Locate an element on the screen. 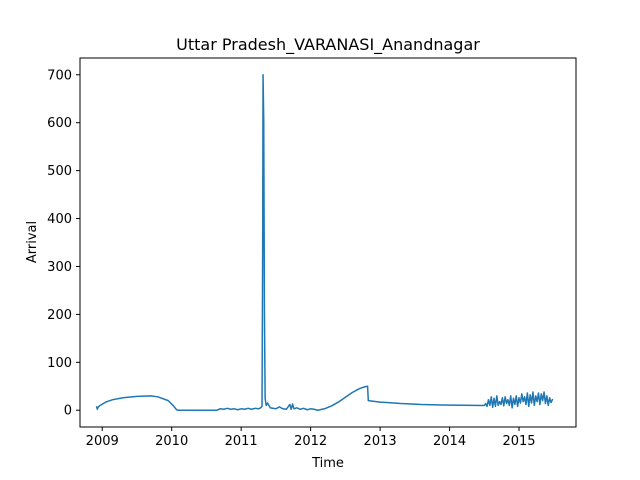 This screenshot has width=640, height=480. x-tick-label: 2015 is located at coordinates (518, 441).